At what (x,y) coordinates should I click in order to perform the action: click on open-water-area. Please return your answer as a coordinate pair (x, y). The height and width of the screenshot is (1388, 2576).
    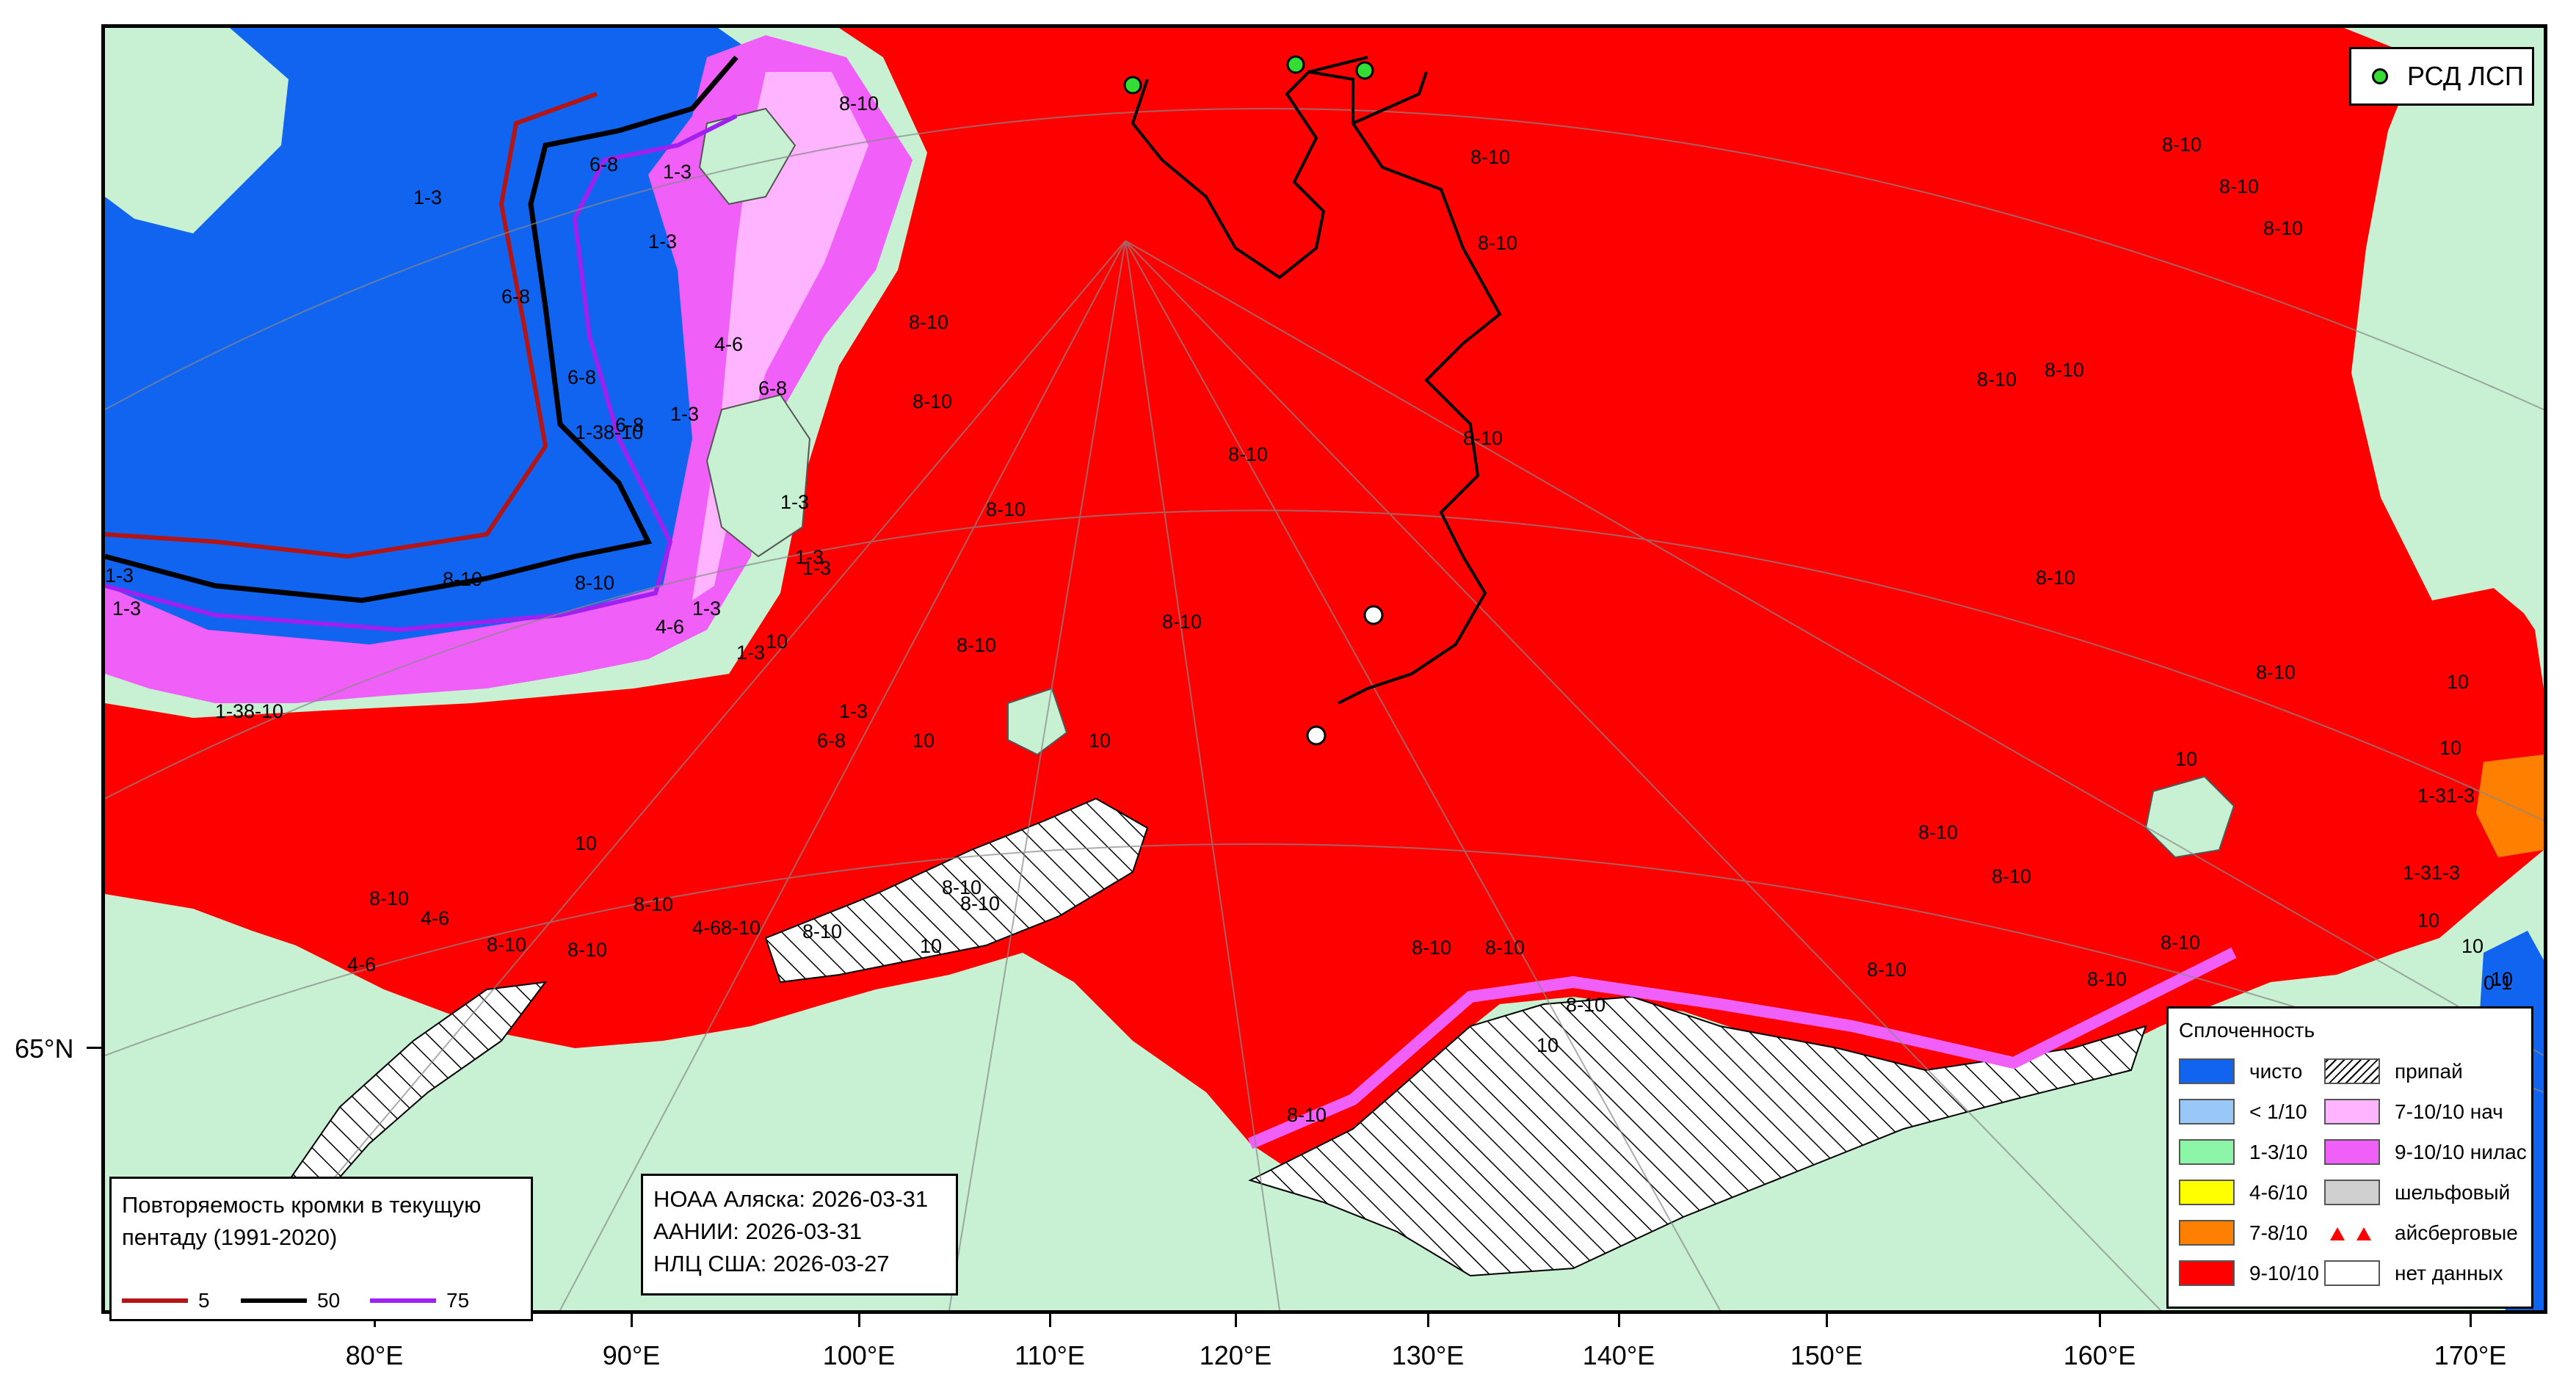
    Looking at the image, I should click on (447, 358).